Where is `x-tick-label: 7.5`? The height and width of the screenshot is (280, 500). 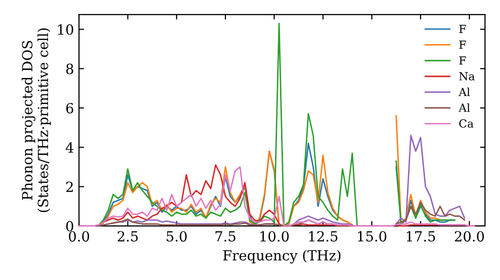 x-tick-label: 7.5 is located at coordinates (226, 236).